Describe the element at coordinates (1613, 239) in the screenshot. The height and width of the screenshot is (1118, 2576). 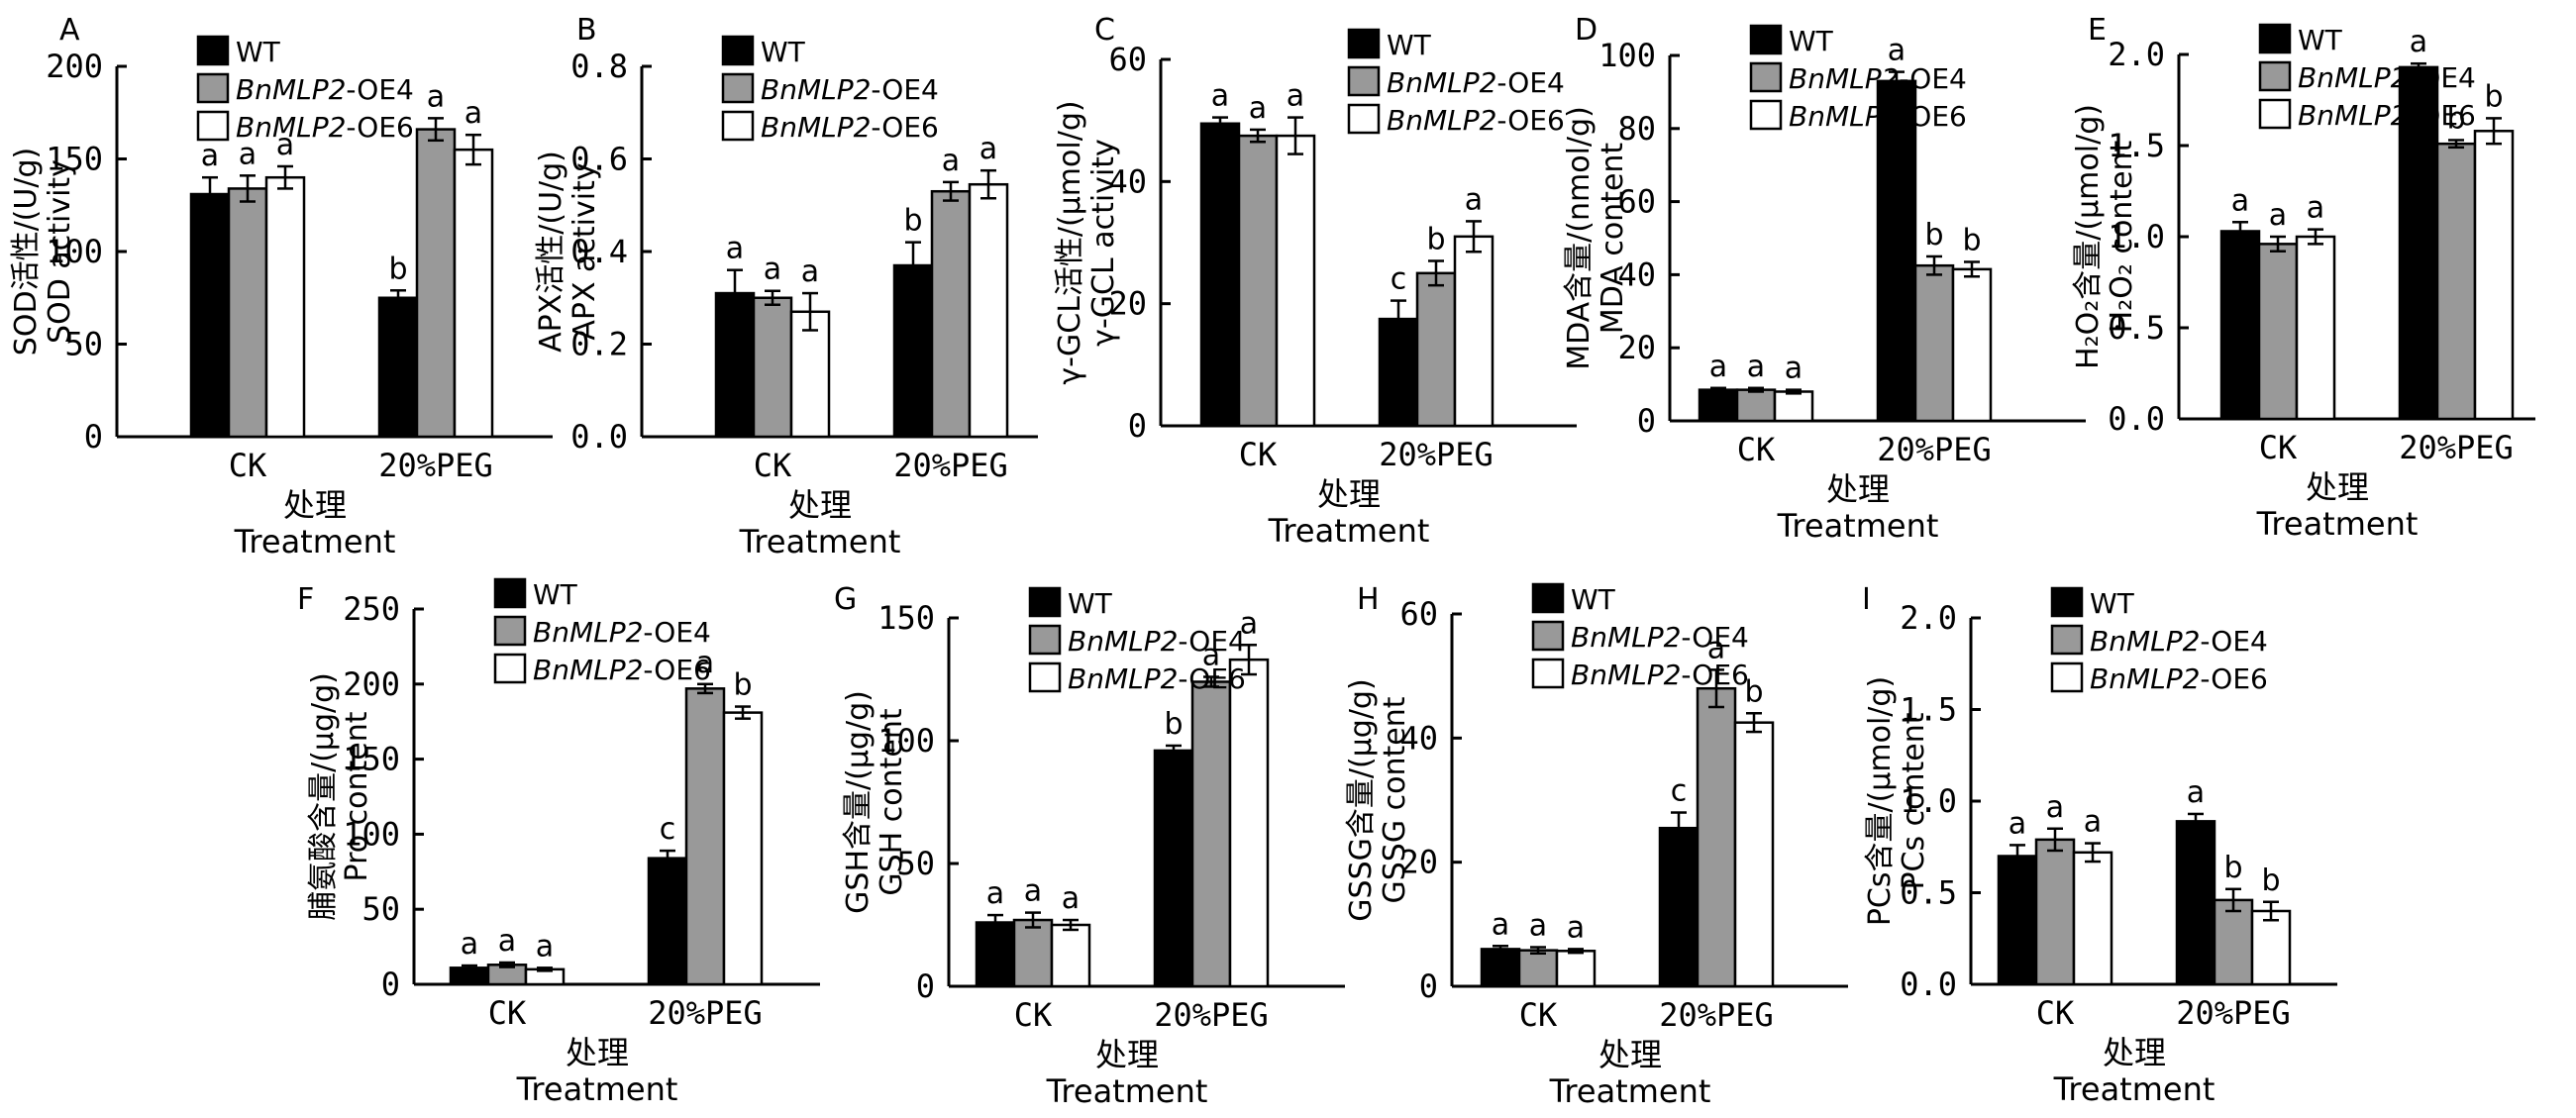
I see `y-axis-label-en: MDA content` at that location.